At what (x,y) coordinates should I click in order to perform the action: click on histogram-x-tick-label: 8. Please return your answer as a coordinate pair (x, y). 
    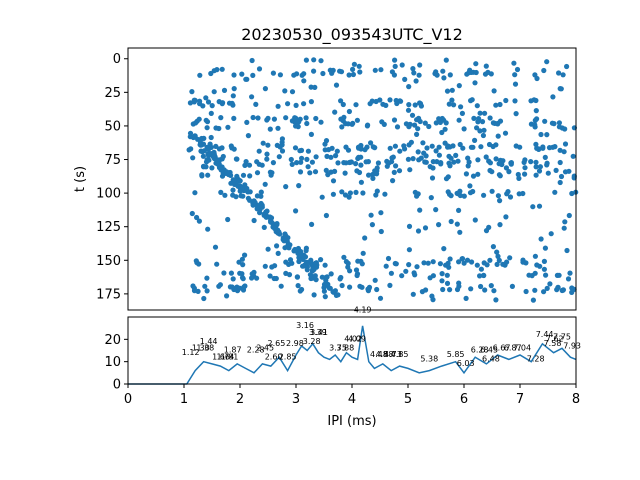
    Looking at the image, I should click on (576, 399).